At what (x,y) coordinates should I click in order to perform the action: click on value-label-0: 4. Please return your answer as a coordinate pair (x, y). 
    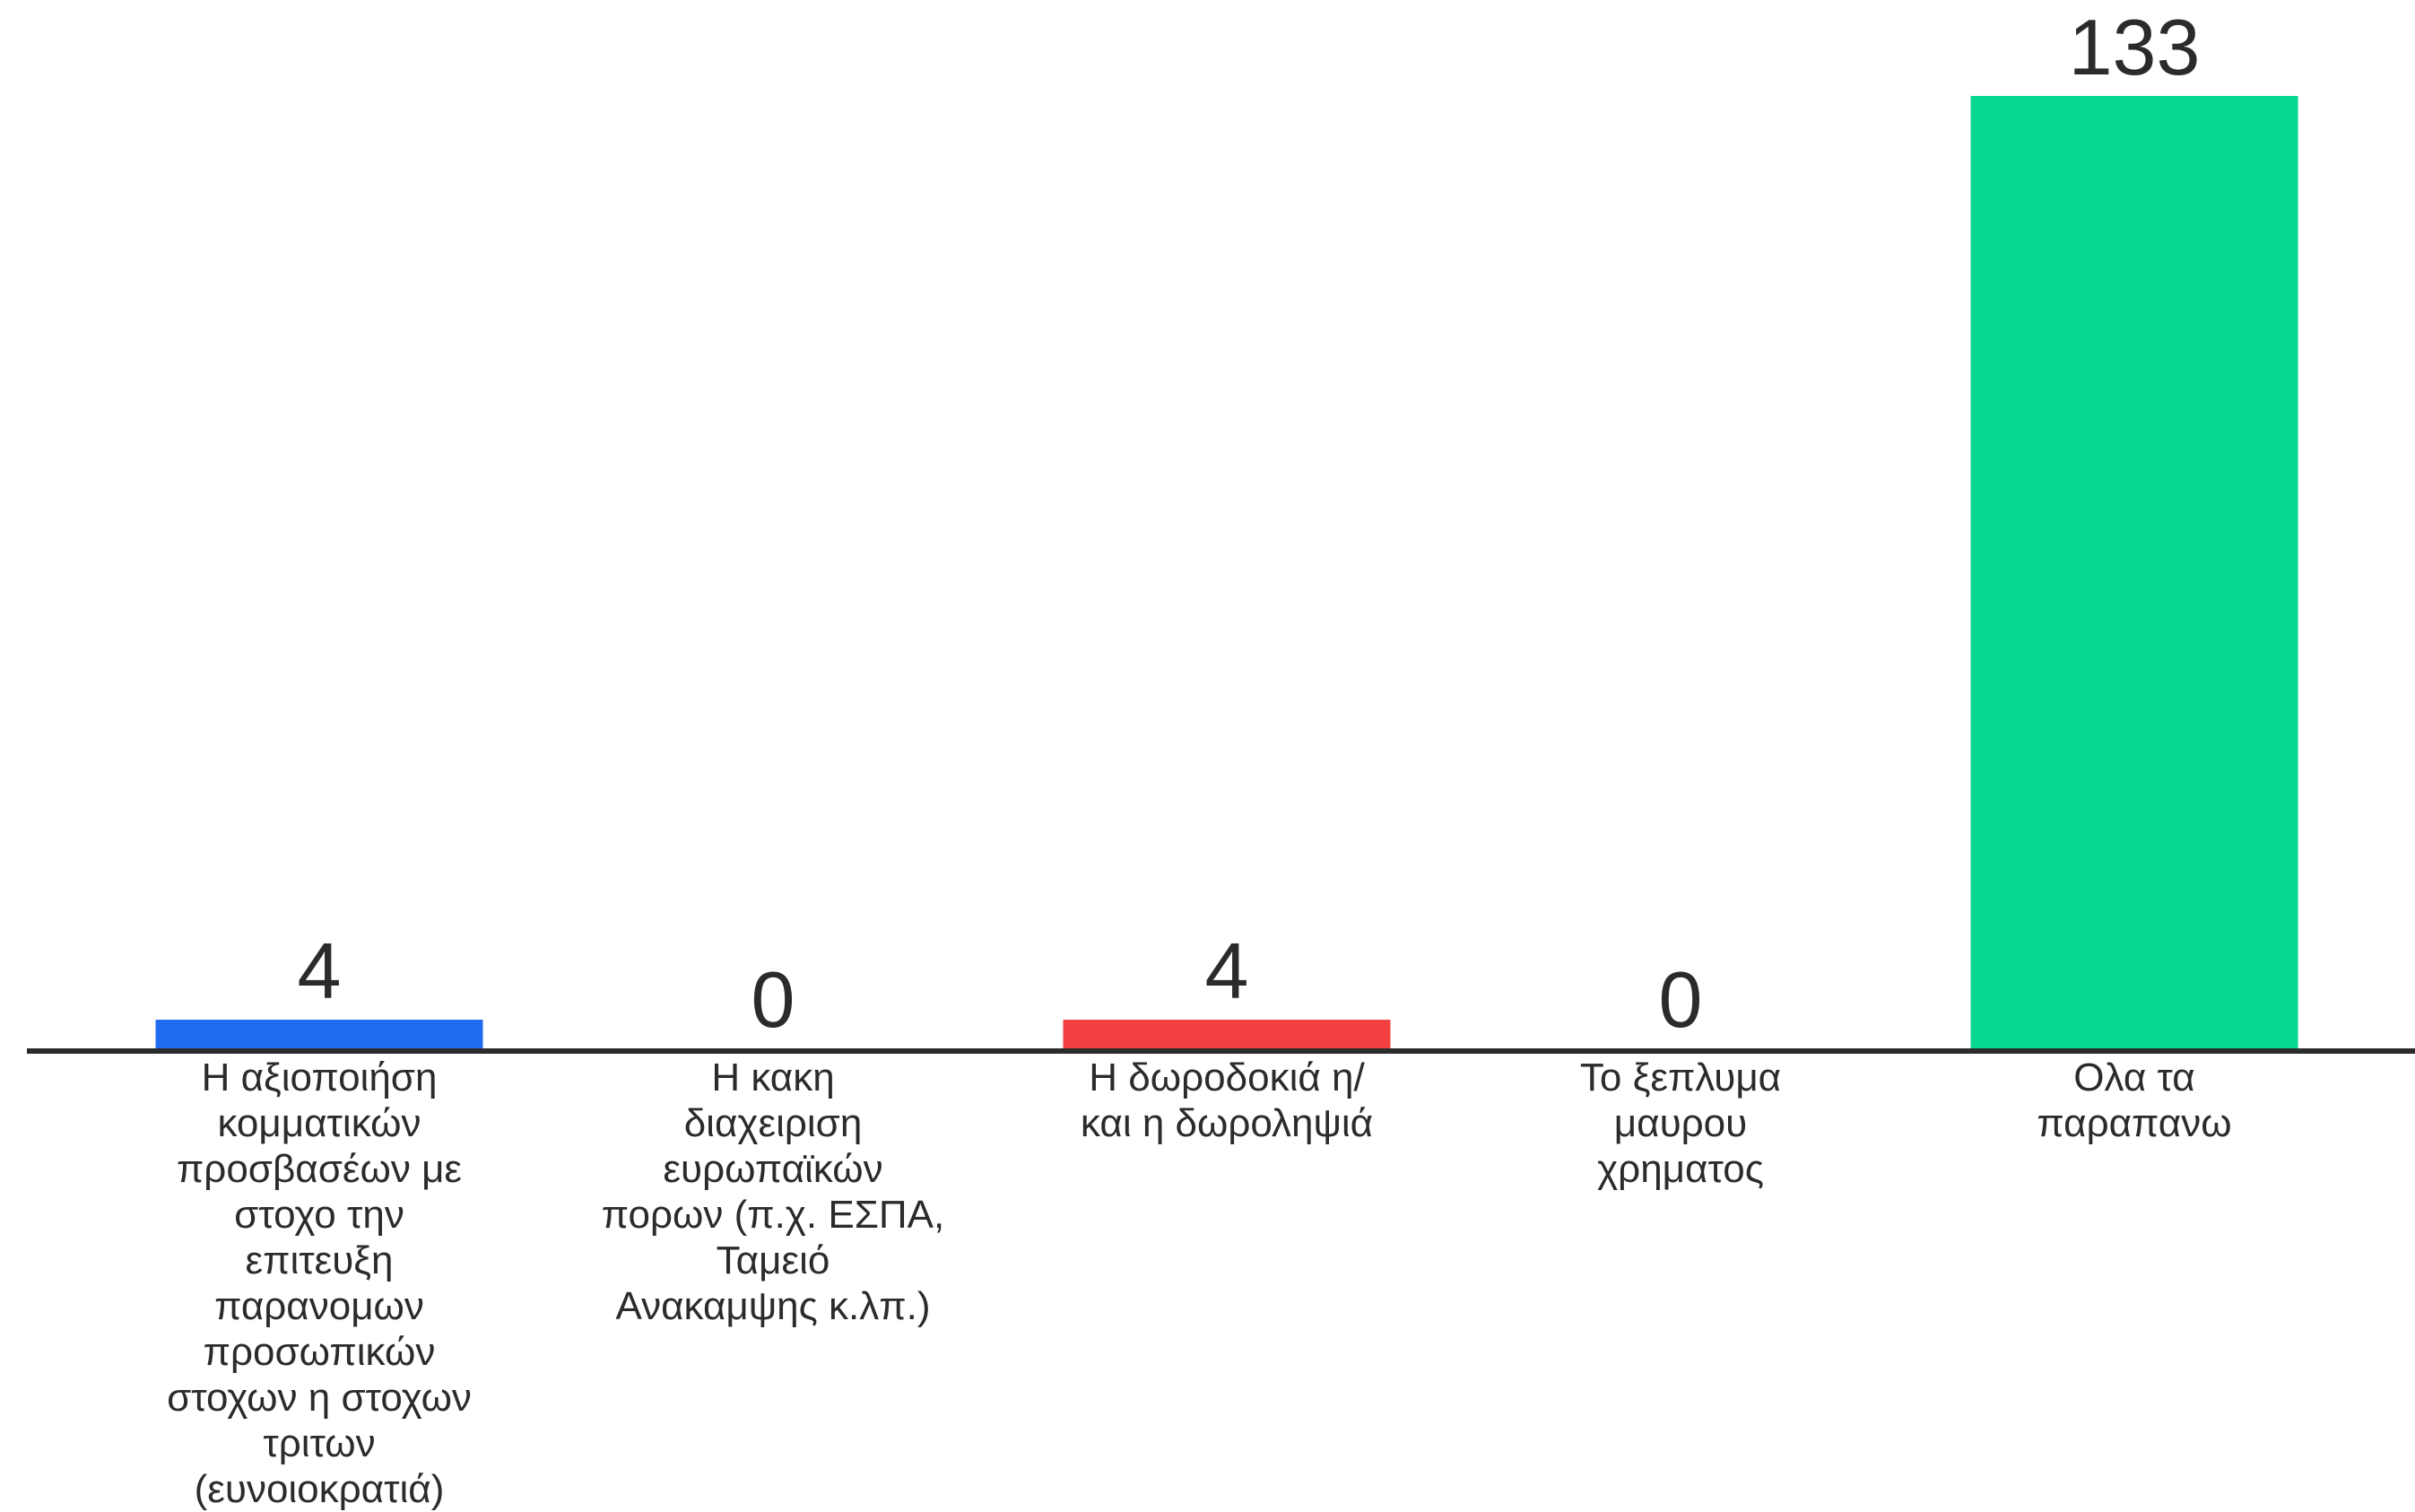
    Looking at the image, I should click on (320, 970).